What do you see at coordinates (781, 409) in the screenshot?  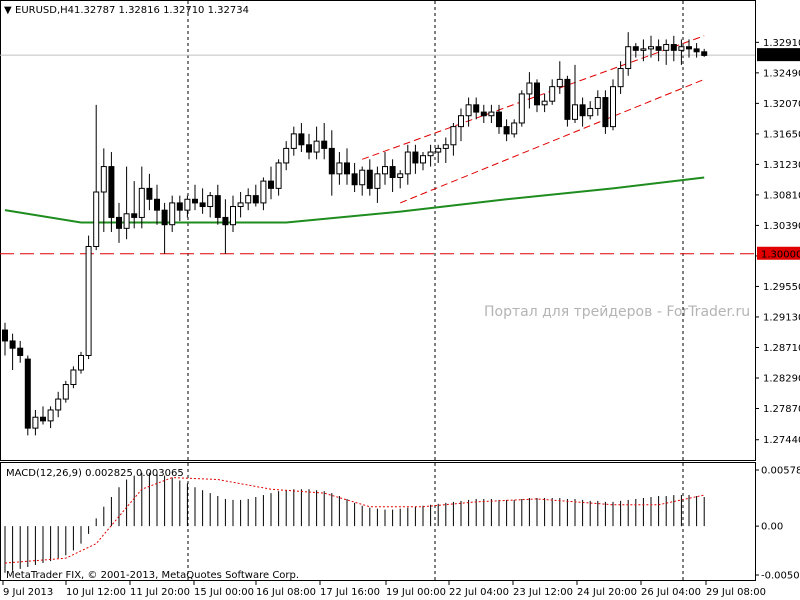 I see `price-tick-label: 1.27870` at bounding box center [781, 409].